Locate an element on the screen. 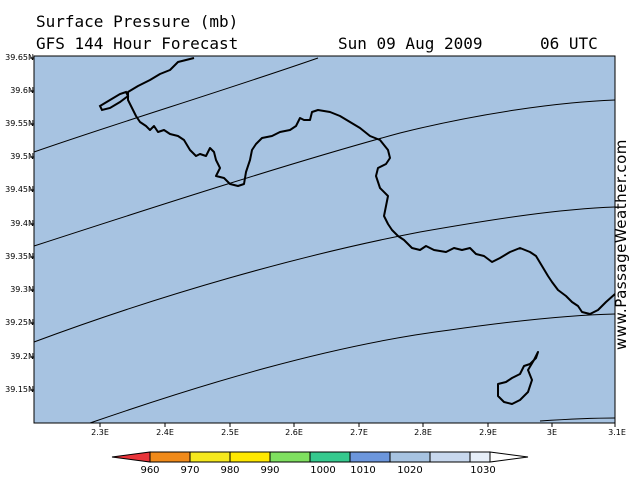  forecast-date: Sun 09 Aug 2009 is located at coordinates (410, 43).